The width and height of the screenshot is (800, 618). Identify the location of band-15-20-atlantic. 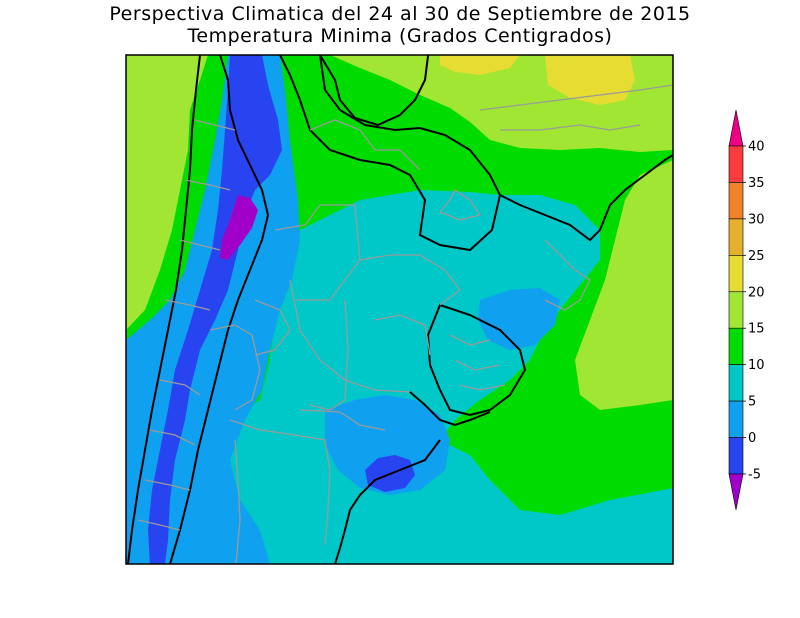
(624, 285).